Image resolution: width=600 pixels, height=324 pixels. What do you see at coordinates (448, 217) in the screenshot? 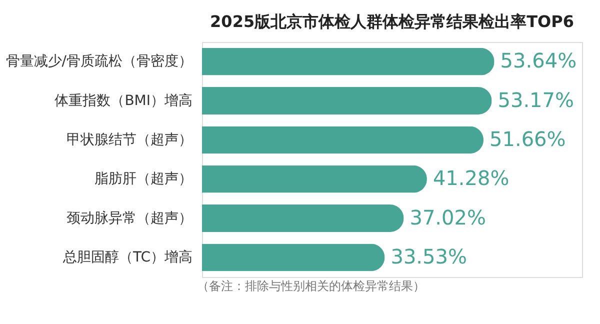
I see `data-label: 37.02%` at bounding box center [448, 217].